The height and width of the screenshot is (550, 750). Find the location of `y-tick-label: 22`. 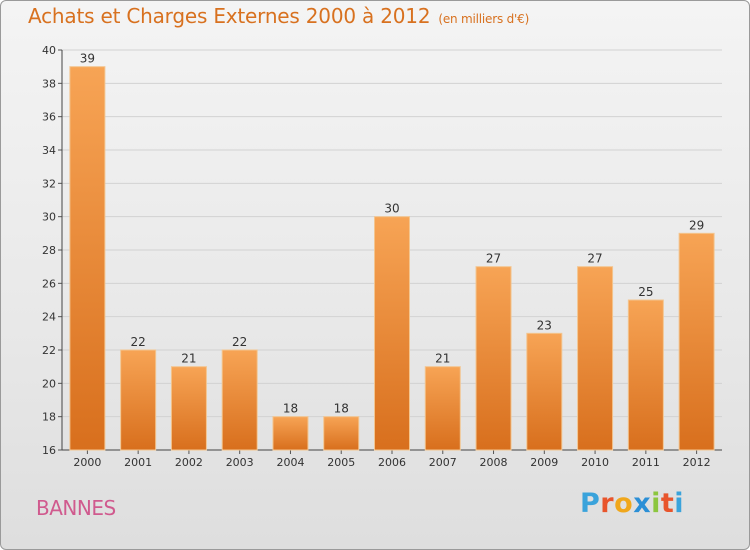

y-tick-label: 22 is located at coordinates (49, 350).